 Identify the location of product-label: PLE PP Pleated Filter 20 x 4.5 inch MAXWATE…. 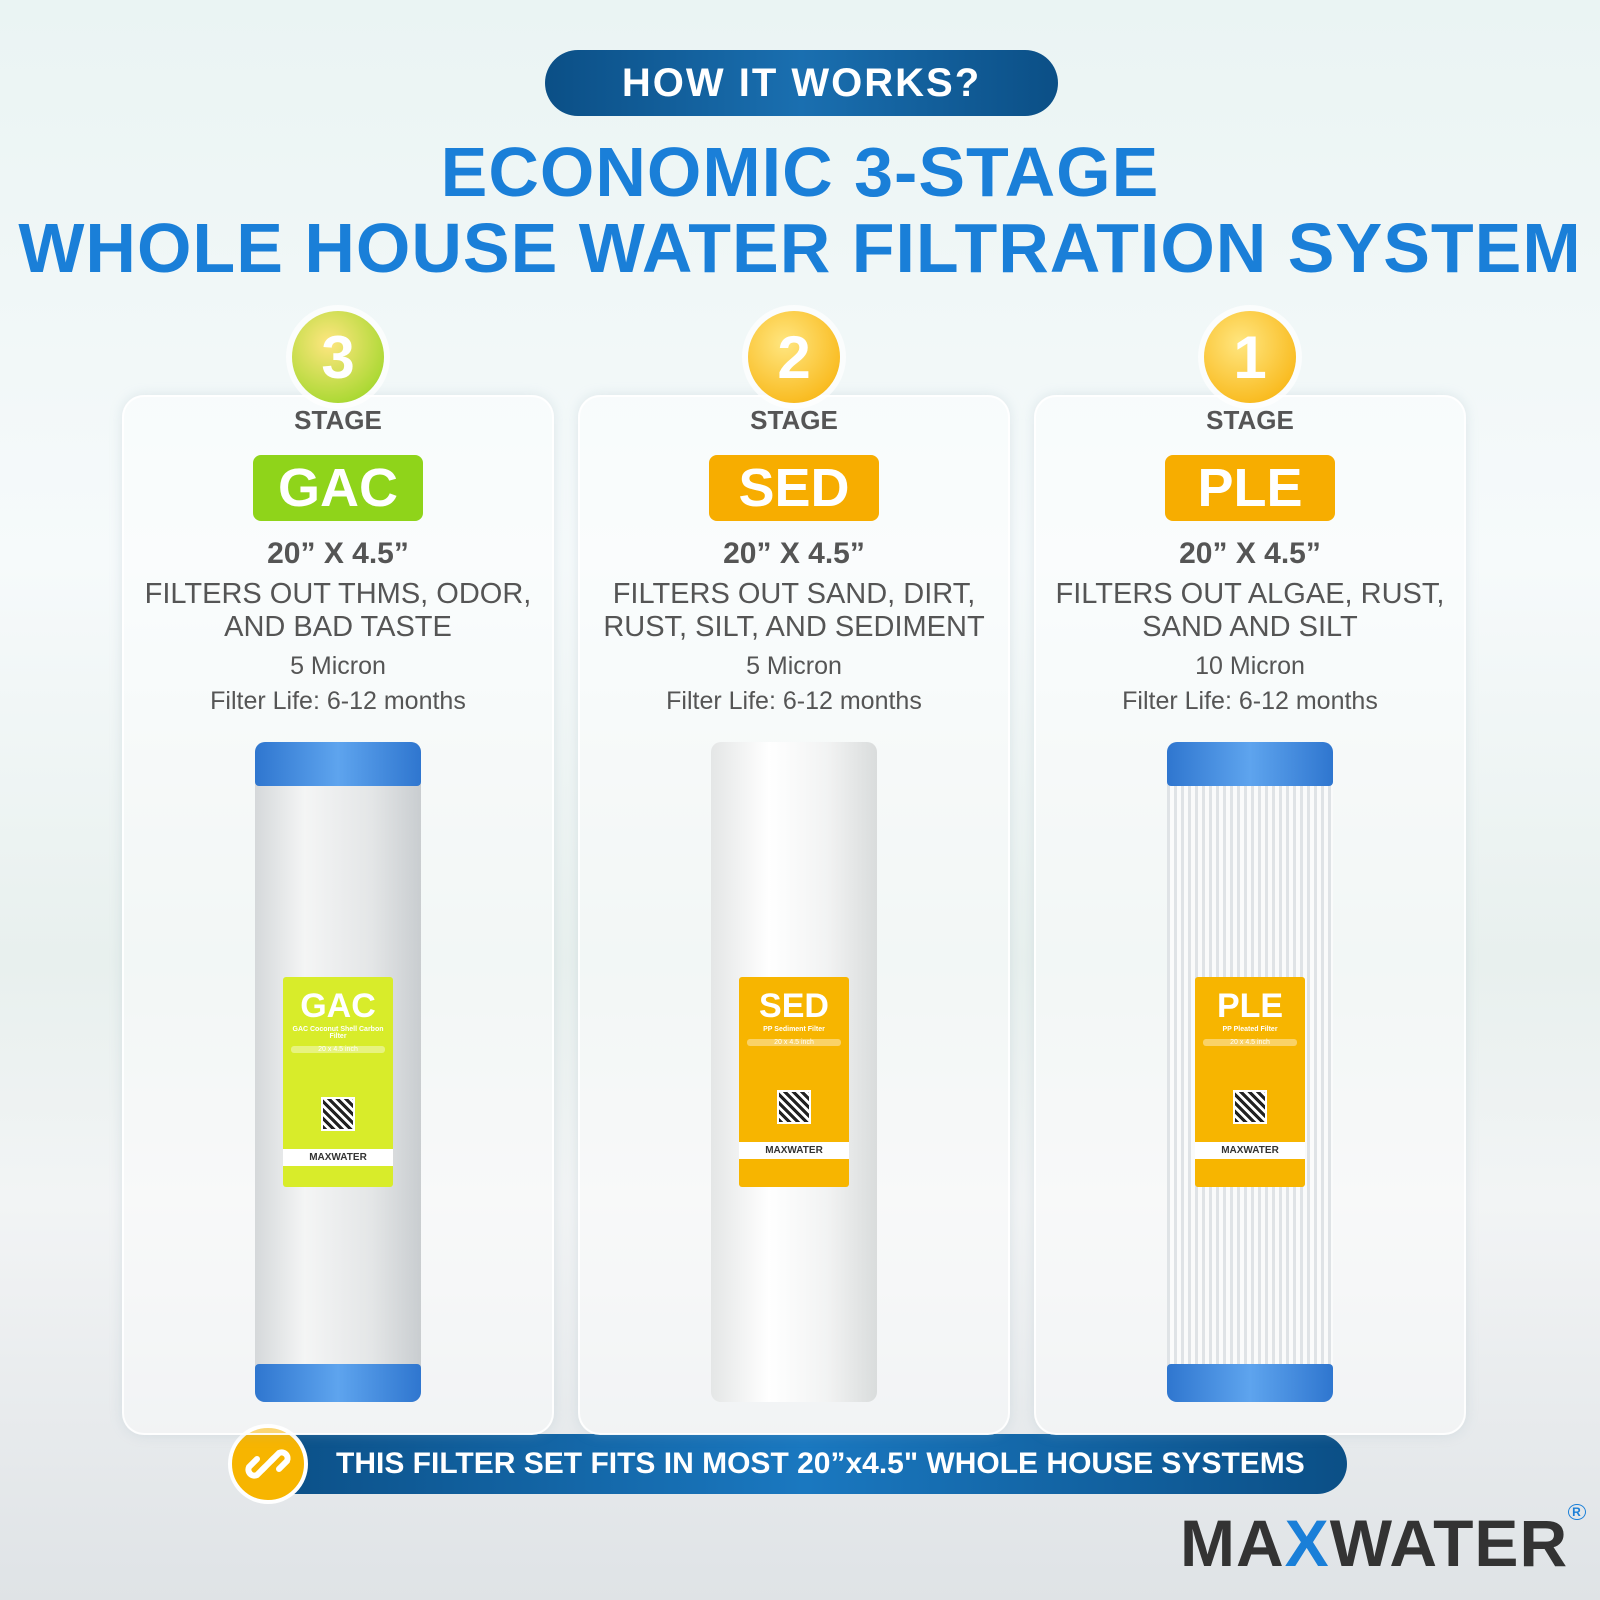
(1250, 1082).